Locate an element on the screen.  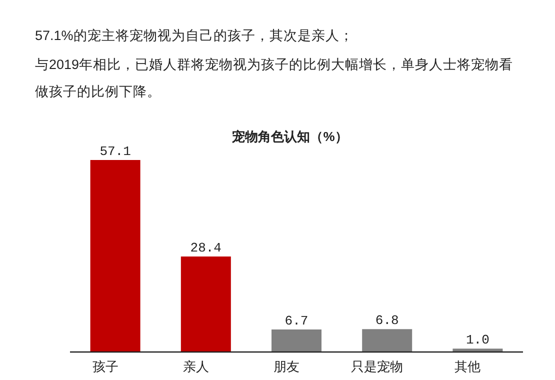
title: 宠物角色认知（%） is located at coordinates (290, 136).